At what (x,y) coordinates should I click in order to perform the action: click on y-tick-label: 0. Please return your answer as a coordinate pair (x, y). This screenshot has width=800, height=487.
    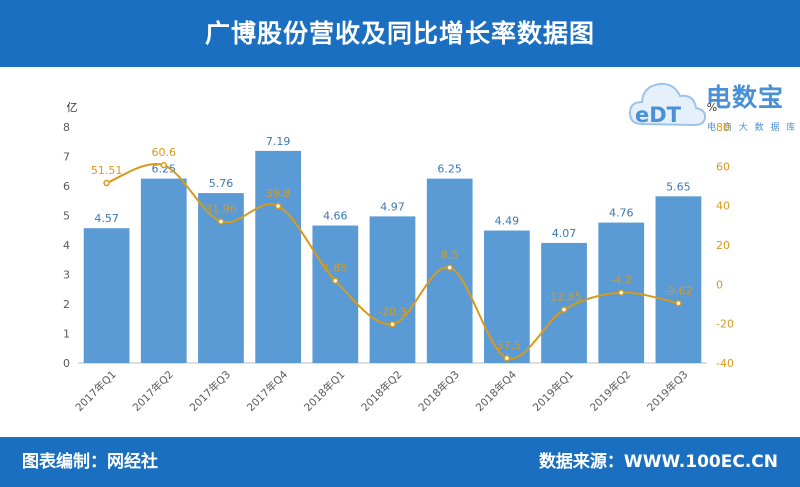
    Looking at the image, I should click on (66, 363).